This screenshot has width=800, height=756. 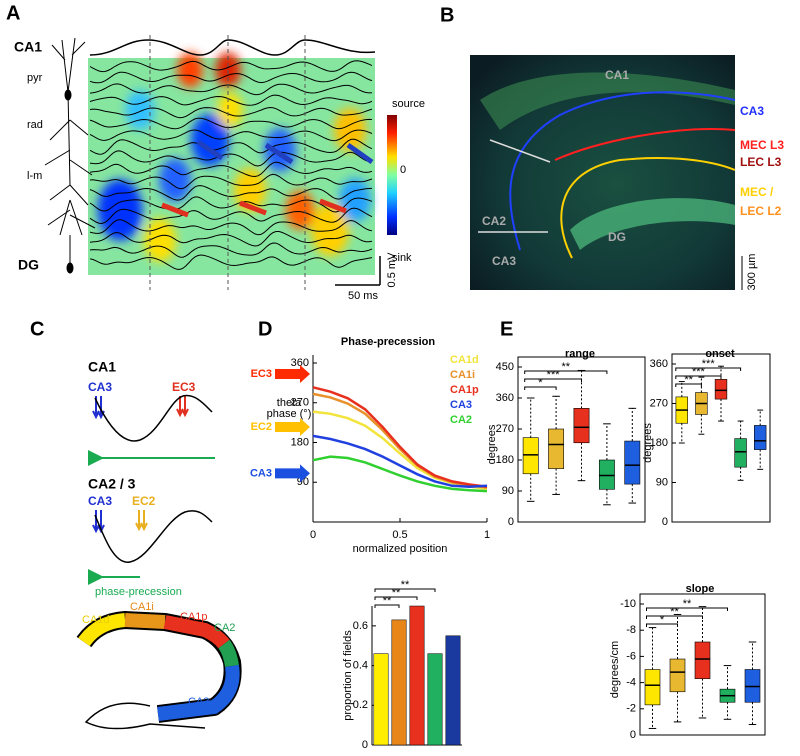 I want to click on chart-title: range, so click(x=580, y=354).